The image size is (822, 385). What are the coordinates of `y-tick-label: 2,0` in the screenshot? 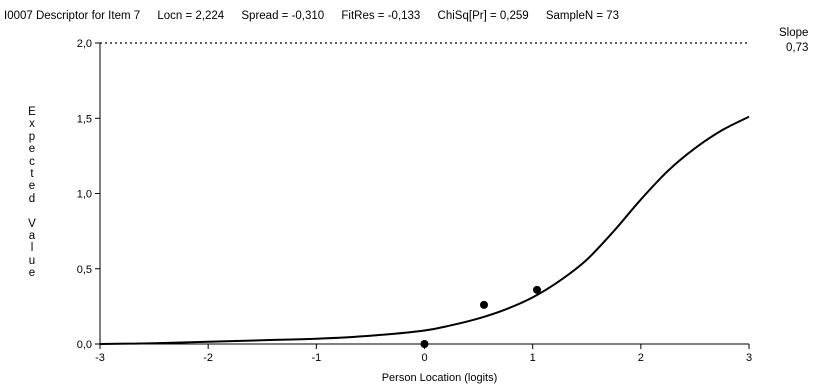 It's located at (84, 44).